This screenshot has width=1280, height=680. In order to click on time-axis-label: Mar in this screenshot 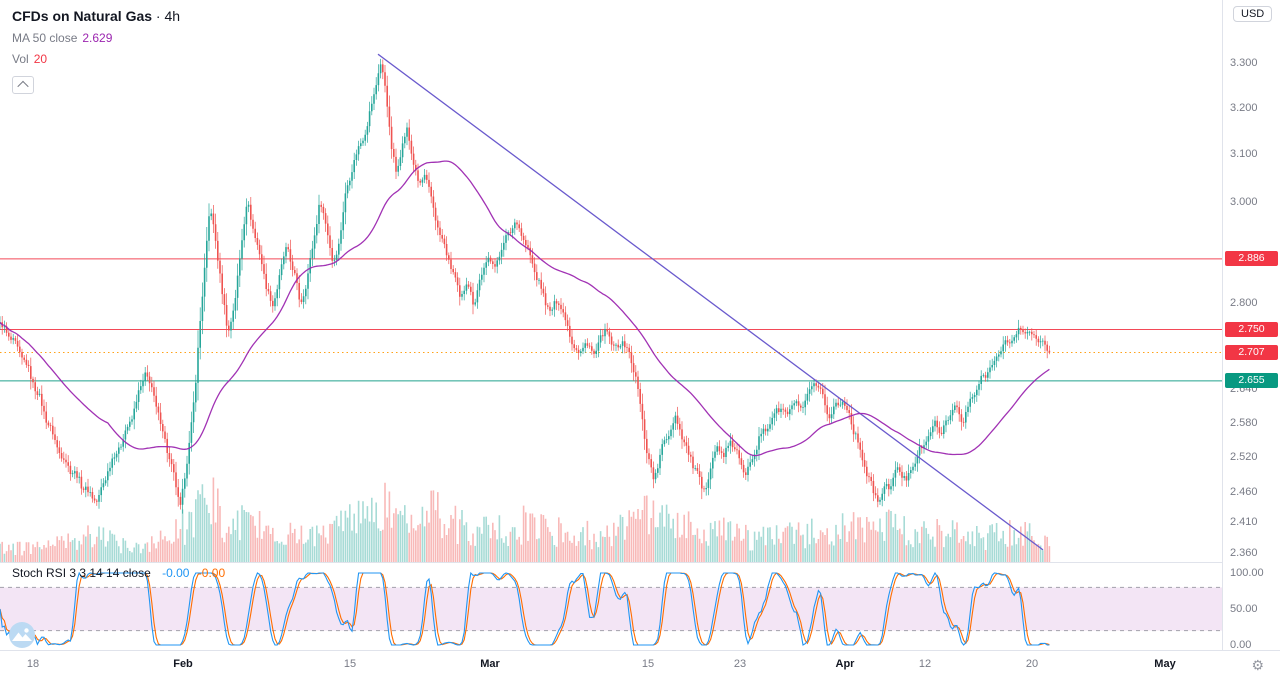, I will do `click(490, 664)`.